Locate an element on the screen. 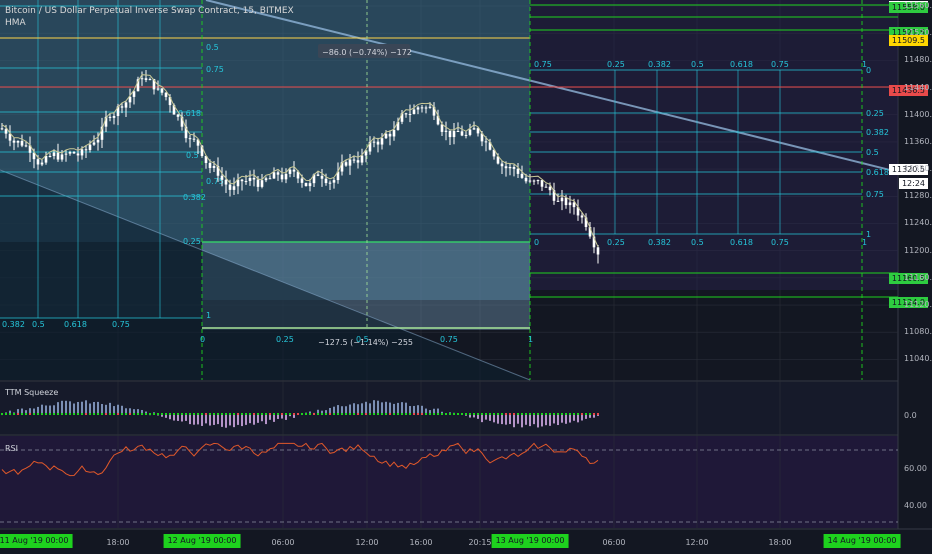 The width and height of the screenshot is (932, 554). date-marker: 14 Aug '19 00:00 is located at coordinates (862, 541).